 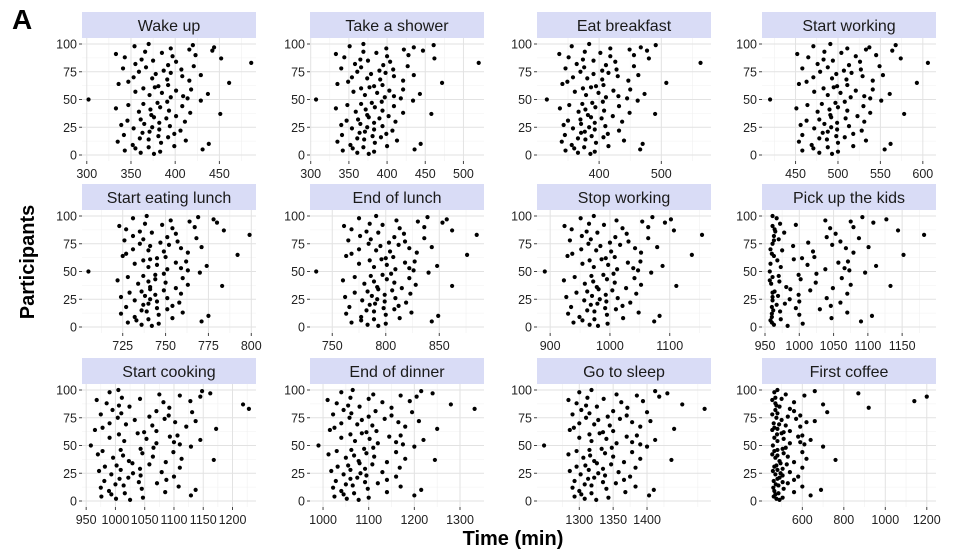 I want to click on y-tick-label: 100, so click(x=66, y=45).